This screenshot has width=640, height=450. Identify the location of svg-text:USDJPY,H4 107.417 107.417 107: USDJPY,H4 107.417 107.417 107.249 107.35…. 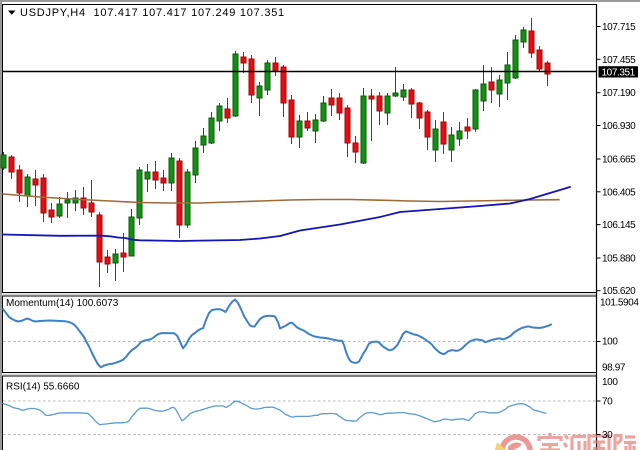
(152, 13).